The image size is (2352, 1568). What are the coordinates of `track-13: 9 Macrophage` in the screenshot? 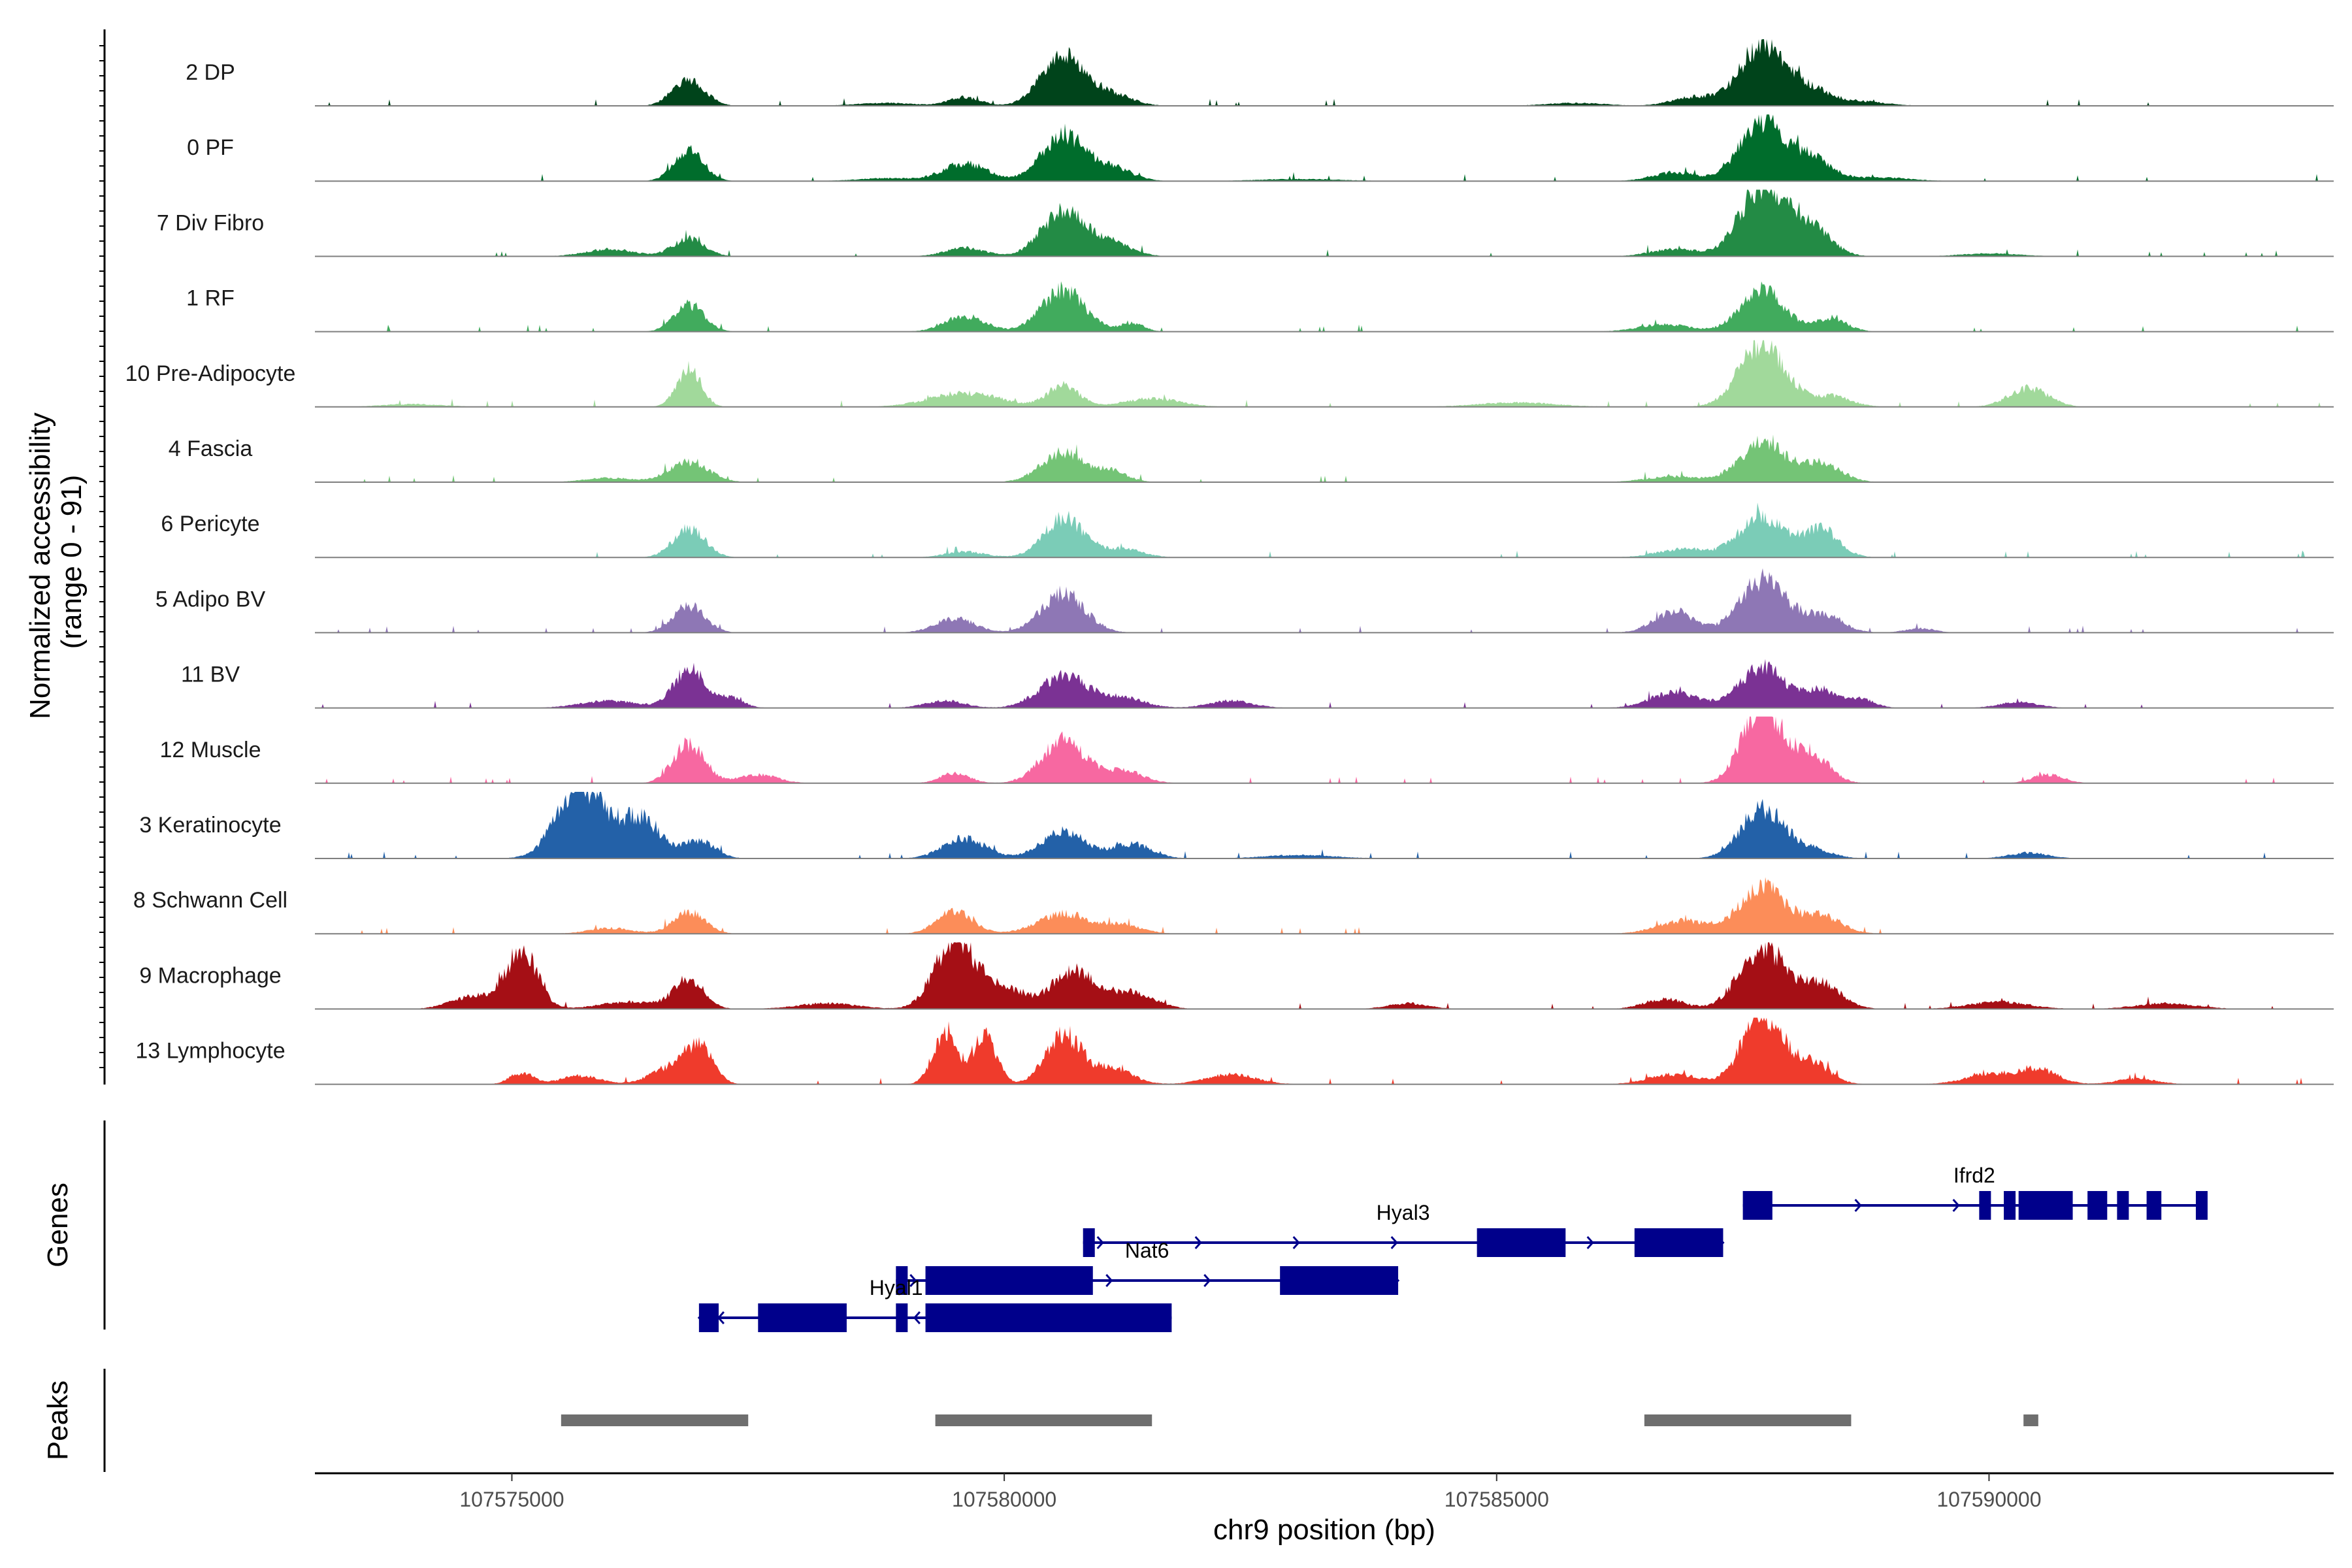 It's located at (1236, 976).